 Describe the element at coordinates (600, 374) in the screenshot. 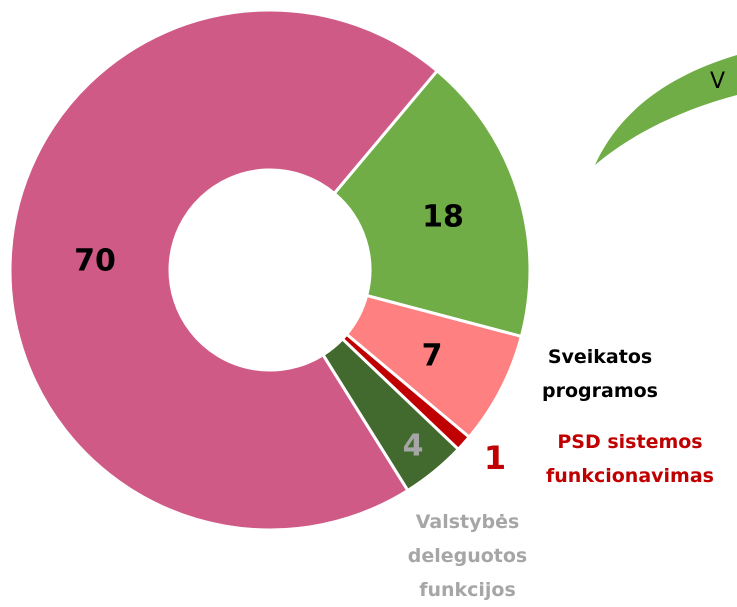

I see `category-label: Sveikatos programos` at that location.